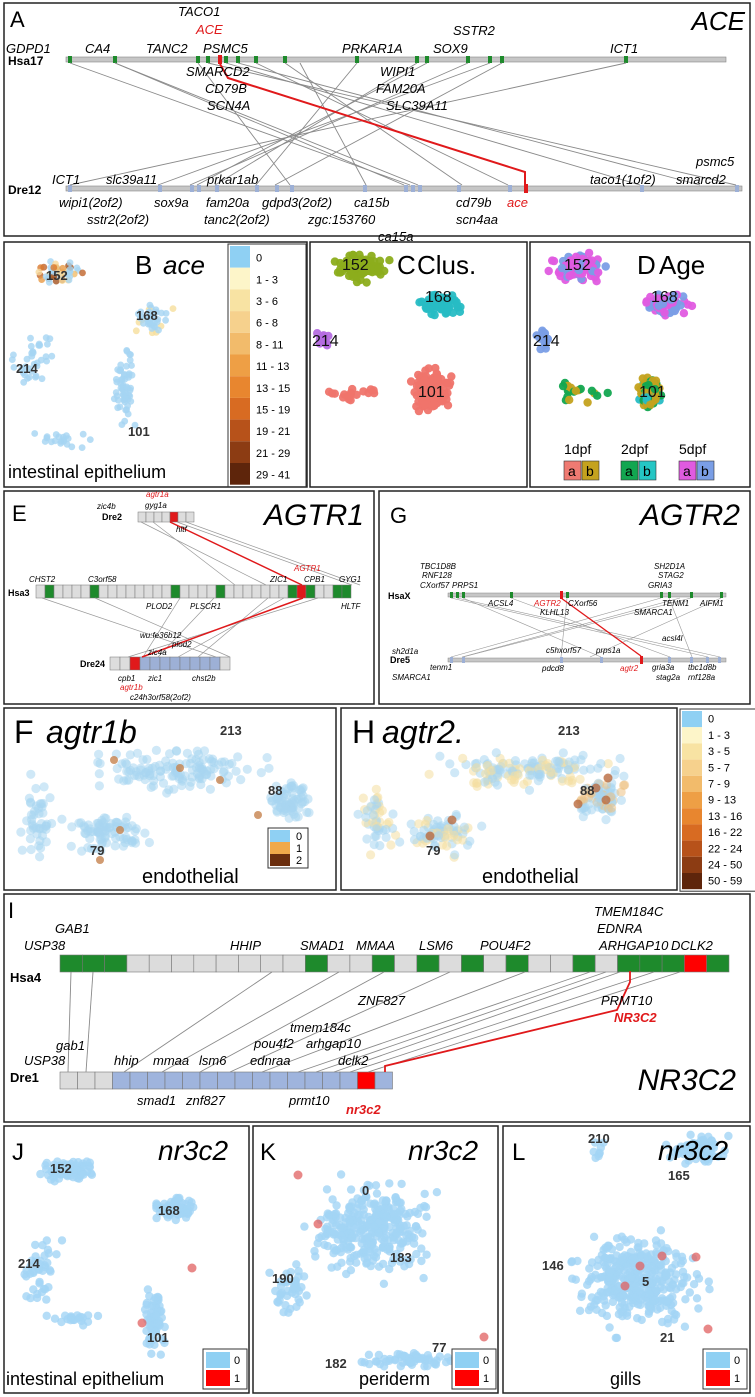 The width and height of the screenshot is (755, 1397). I want to click on svg-text: PRMT10, so click(627, 1000).